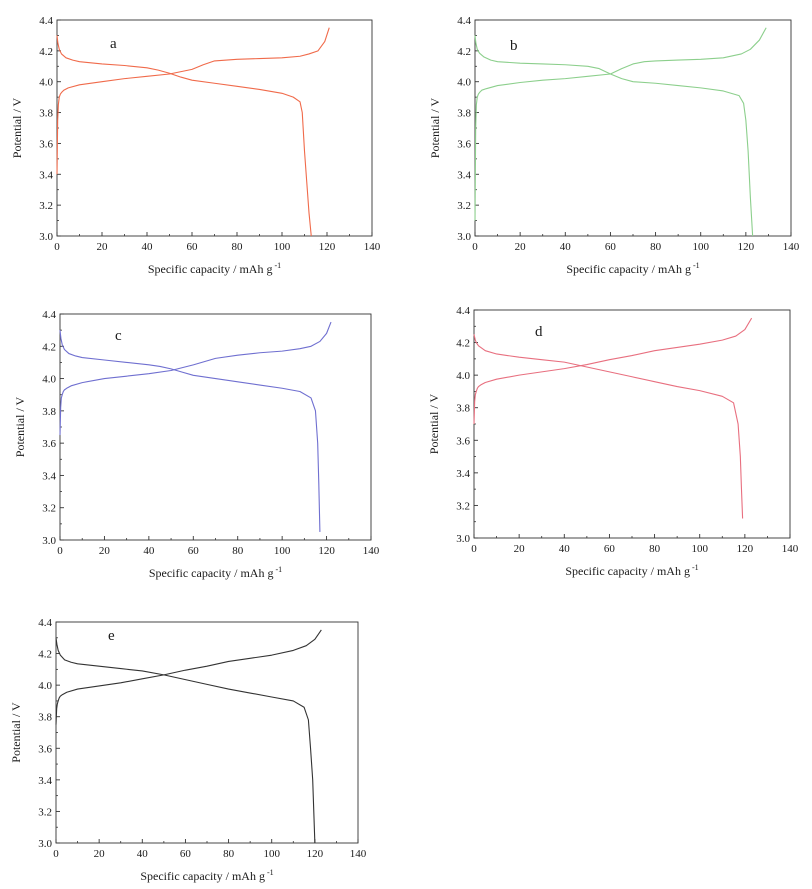 The height and width of the screenshot is (889, 812). Describe the element at coordinates (611, 247) in the screenshot. I see `panel-b-x-tick-label: 60` at that location.